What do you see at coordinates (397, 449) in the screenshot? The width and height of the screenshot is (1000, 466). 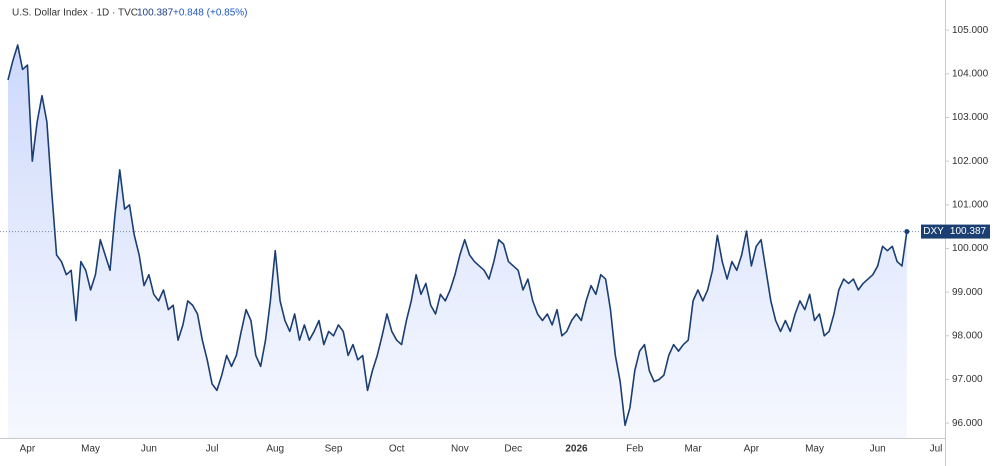 I see `x-tick-label: Oct` at bounding box center [397, 449].